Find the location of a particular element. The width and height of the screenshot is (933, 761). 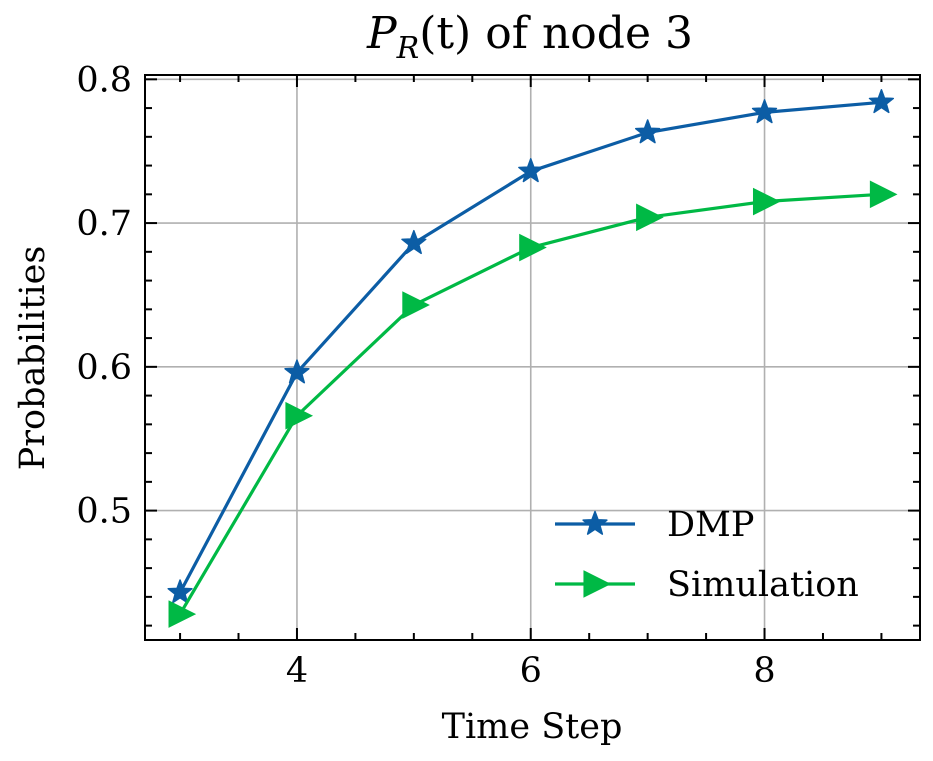

y-tick-label: 0.8 is located at coordinates (104, 80).